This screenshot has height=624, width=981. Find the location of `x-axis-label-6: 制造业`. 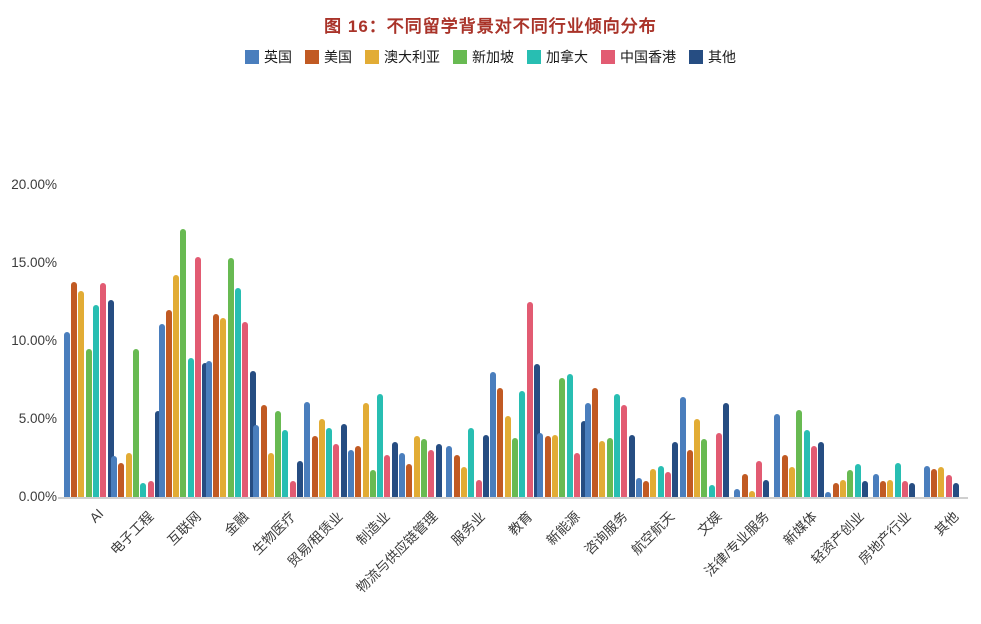

x-axis-label-6: 制造业 is located at coordinates (374, 528).